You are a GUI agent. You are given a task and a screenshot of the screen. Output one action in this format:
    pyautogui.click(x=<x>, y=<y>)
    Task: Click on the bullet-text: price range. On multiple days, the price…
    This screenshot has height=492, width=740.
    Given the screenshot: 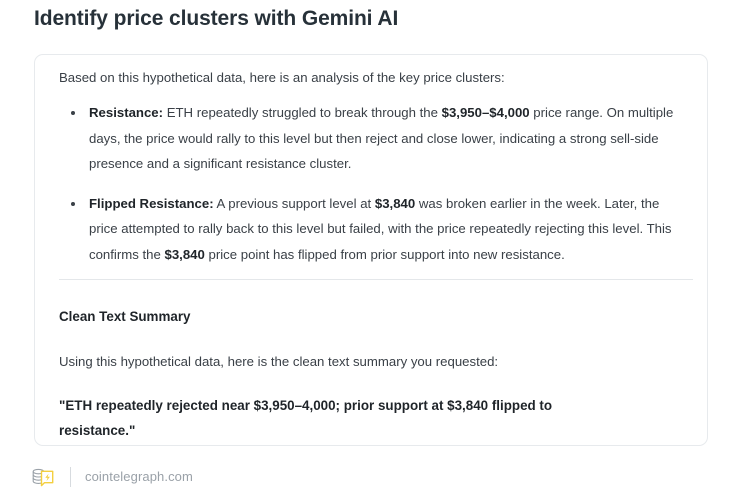 What is the action you would take?
    pyautogui.click(x=381, y=138)
    